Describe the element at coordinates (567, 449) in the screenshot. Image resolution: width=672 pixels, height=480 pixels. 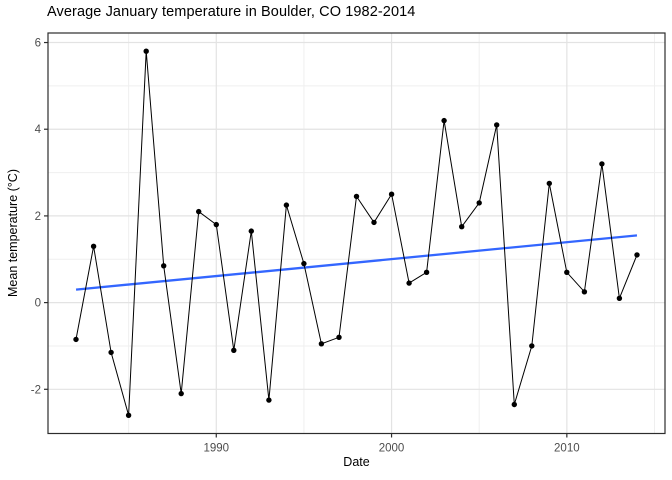
I see `x-tick-label: 2010` at that location.